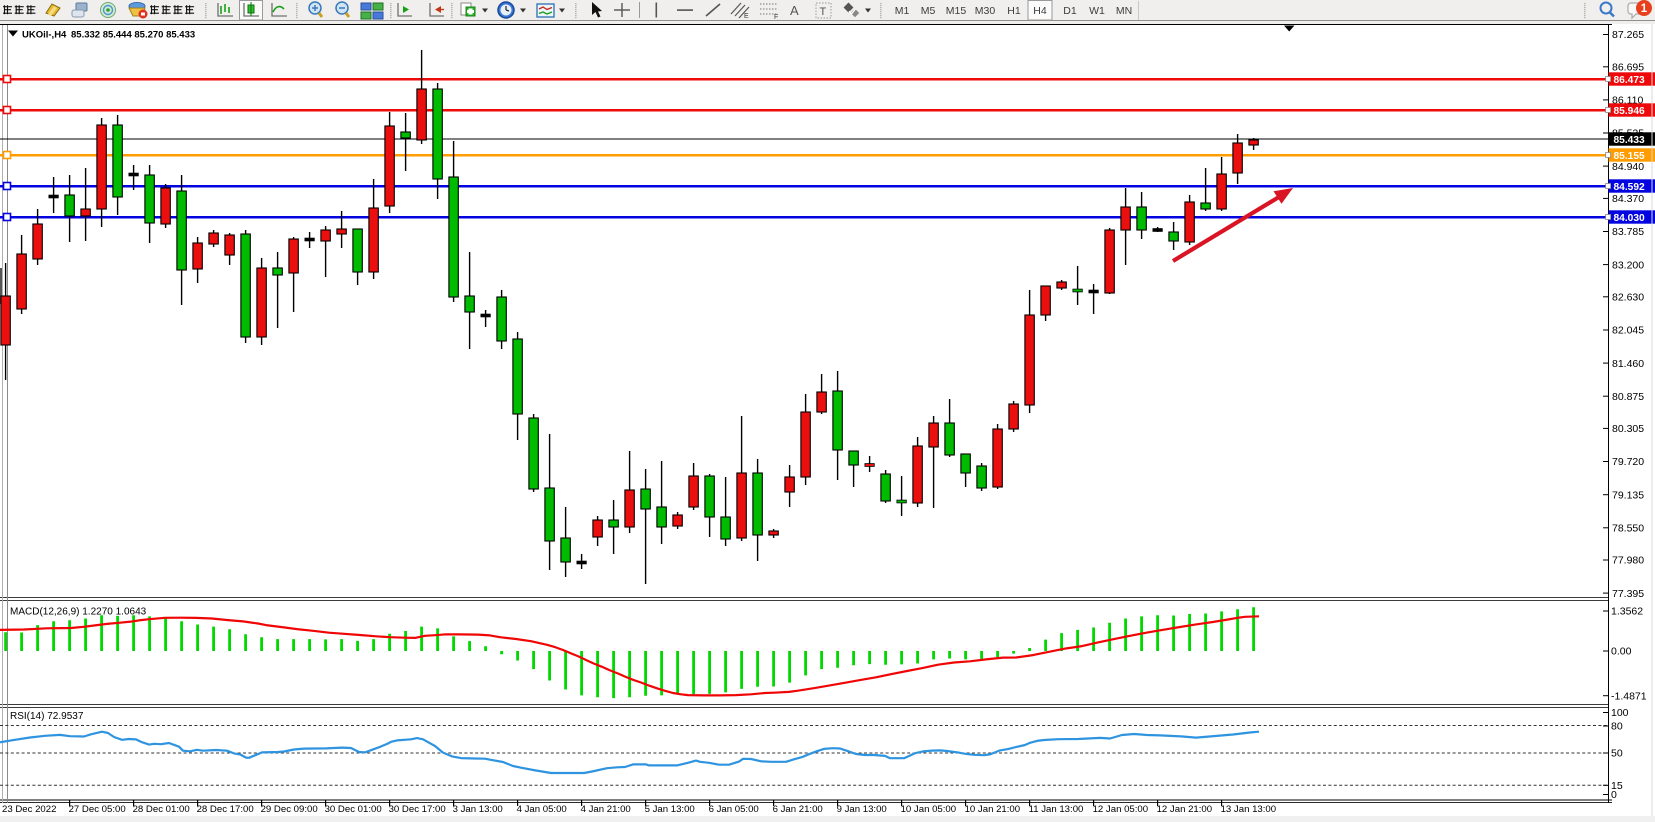 The height and width of the screenshot is (822, 1655). What do you see at coordinates (1628, 364) in the screenshot?
I see `svg-text: 81.460` at bounding box center [1628, 364].